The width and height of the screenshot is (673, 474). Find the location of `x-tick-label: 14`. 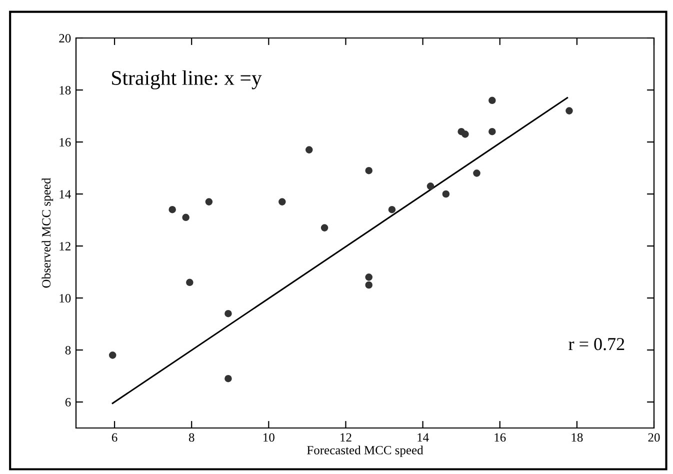

x-tick-label: 14 is located at coordinates (423, 437).